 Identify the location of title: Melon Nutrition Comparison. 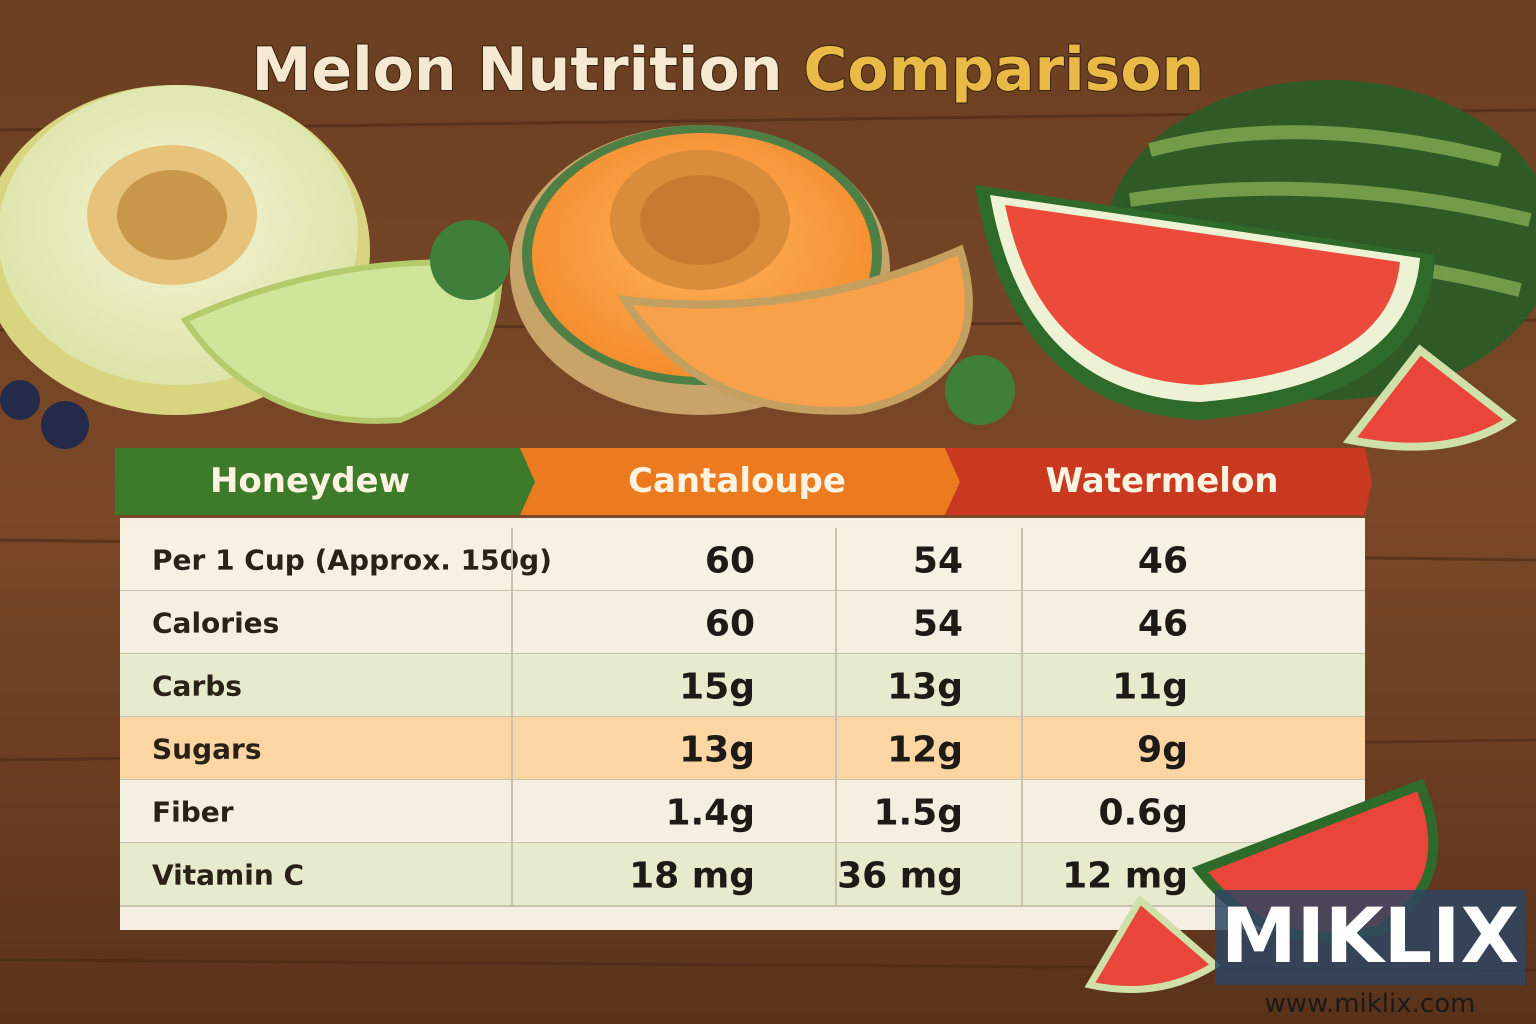
(728, 70).